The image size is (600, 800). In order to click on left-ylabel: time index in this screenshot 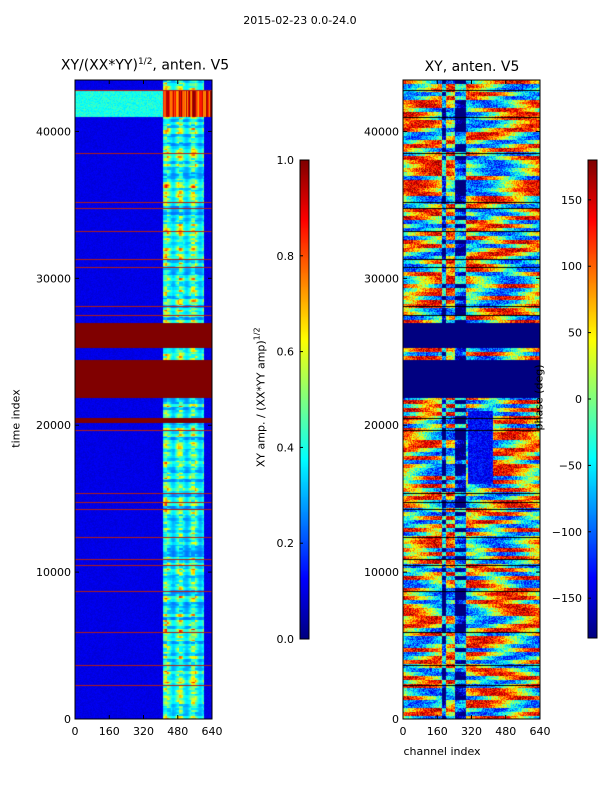, I will do `click(16, 418)`.